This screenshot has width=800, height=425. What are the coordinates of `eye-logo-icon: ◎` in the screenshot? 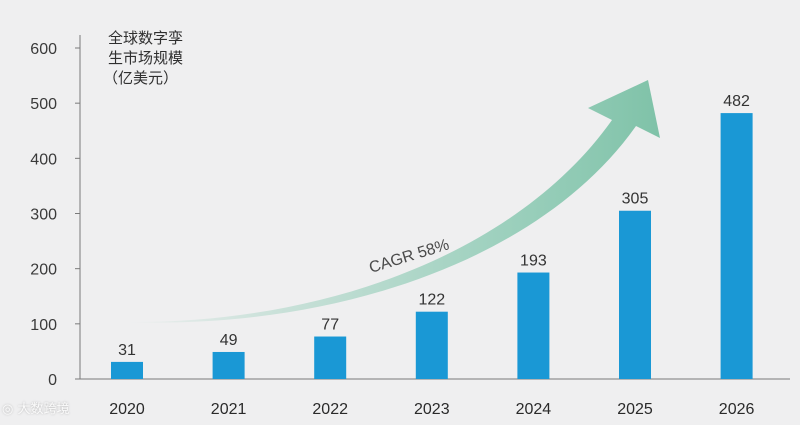 It's located at (8, 409).